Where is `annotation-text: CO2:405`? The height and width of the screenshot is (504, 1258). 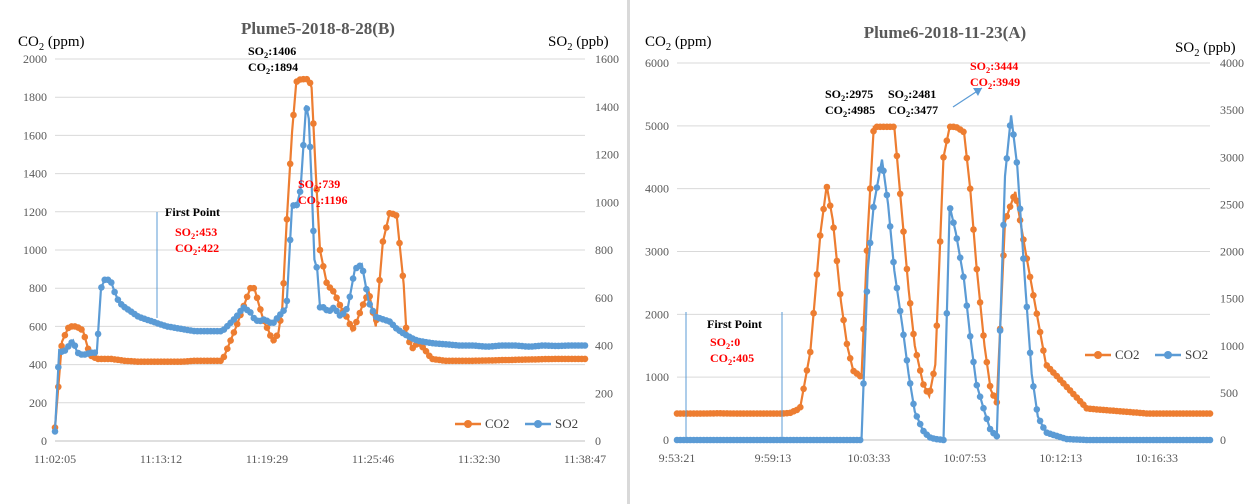 annotation-text: CO2:405 is located at coordinates (732, 359).